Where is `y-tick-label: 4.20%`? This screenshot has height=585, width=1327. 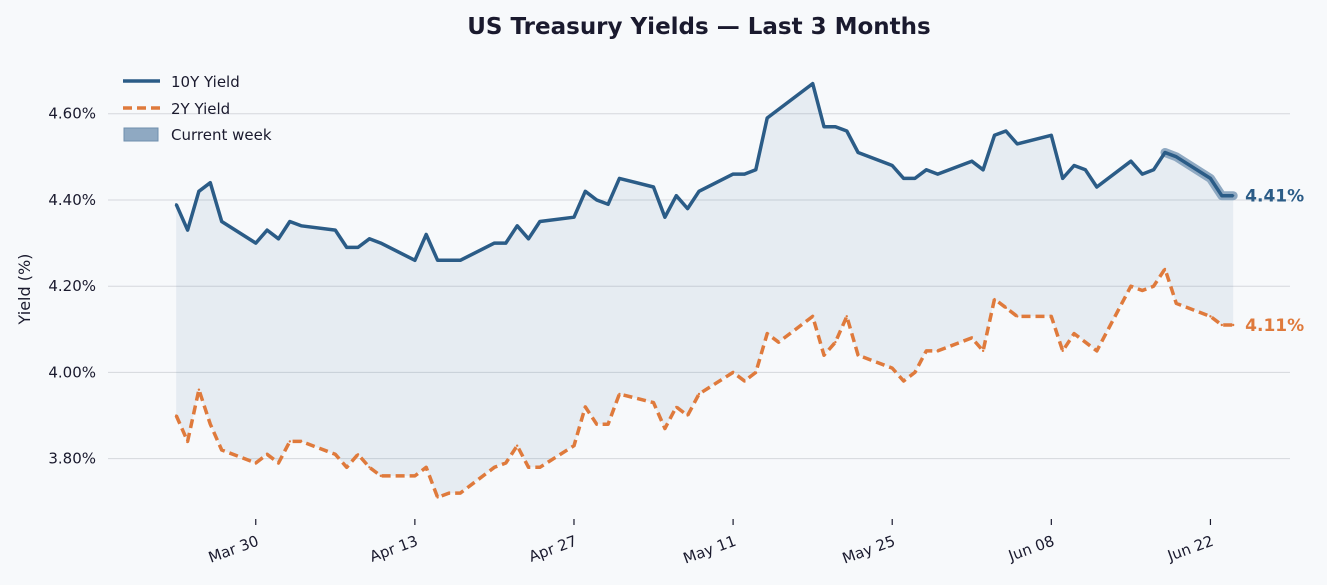
y-tick-label: 4.20% is located at coordinates (72, 286).